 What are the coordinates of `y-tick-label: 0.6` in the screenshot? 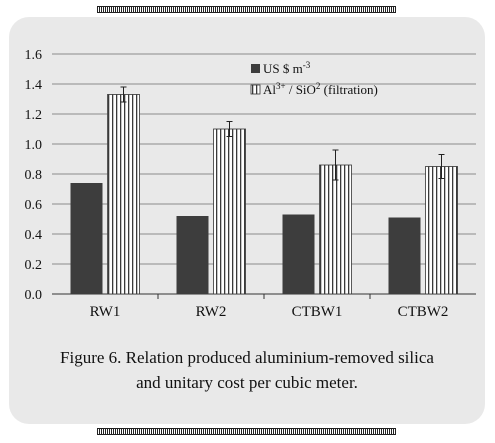 It's located at (34, 205).